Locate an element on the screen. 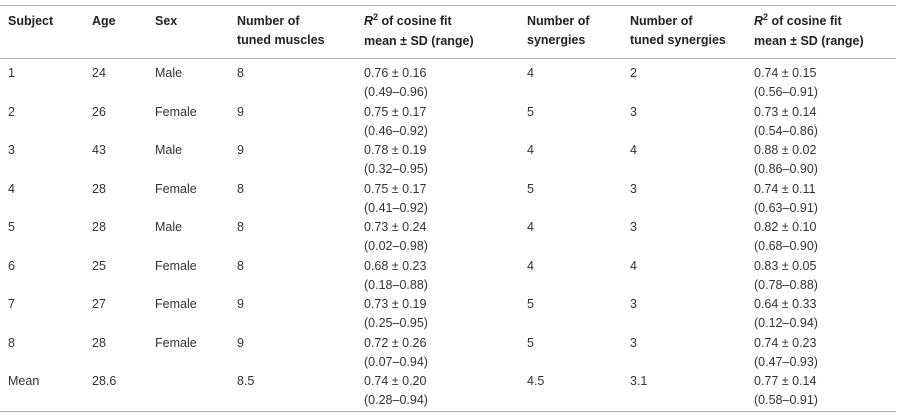 The width and height of the screenshot is (898, 415). cell-r2-synergies-mean-sd: 0.64 ± 0.33 is located at coordinates (785, 304).